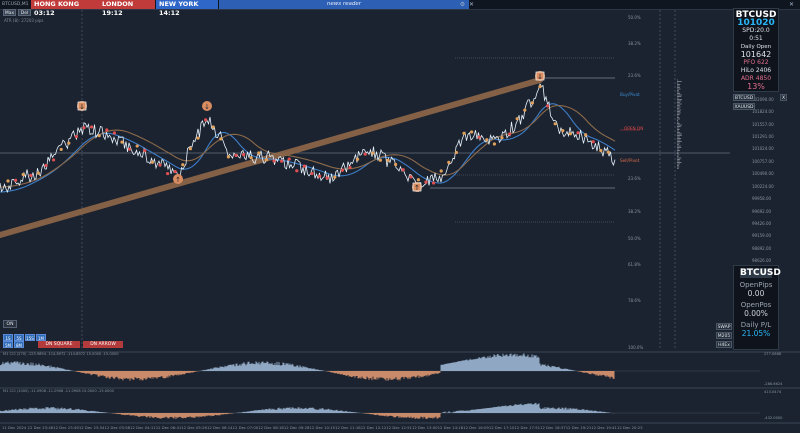 The image size is (800, 433). What do you see at coordinates (773, 384) in the screenshot?
I see `cci-270-scale-bottom: -286.6624` at bounding box center [773, 384].